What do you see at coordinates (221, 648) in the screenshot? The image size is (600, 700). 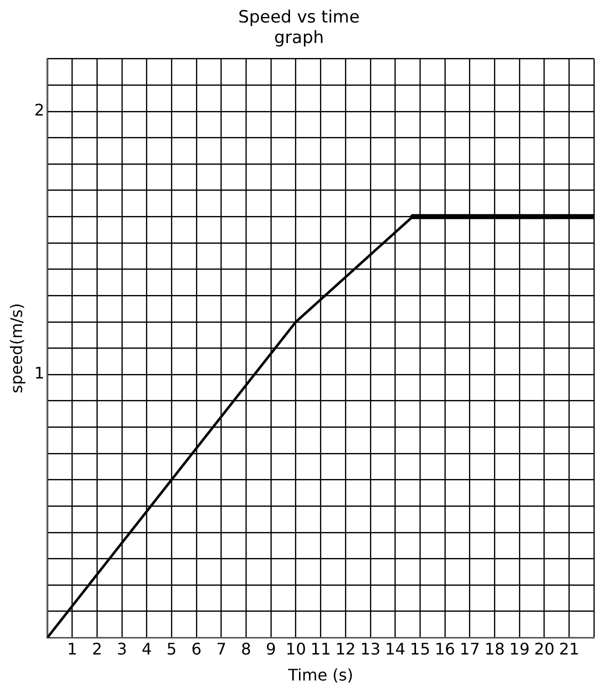 I see `x-tick-label: 7` at bounding box center [221, 648].